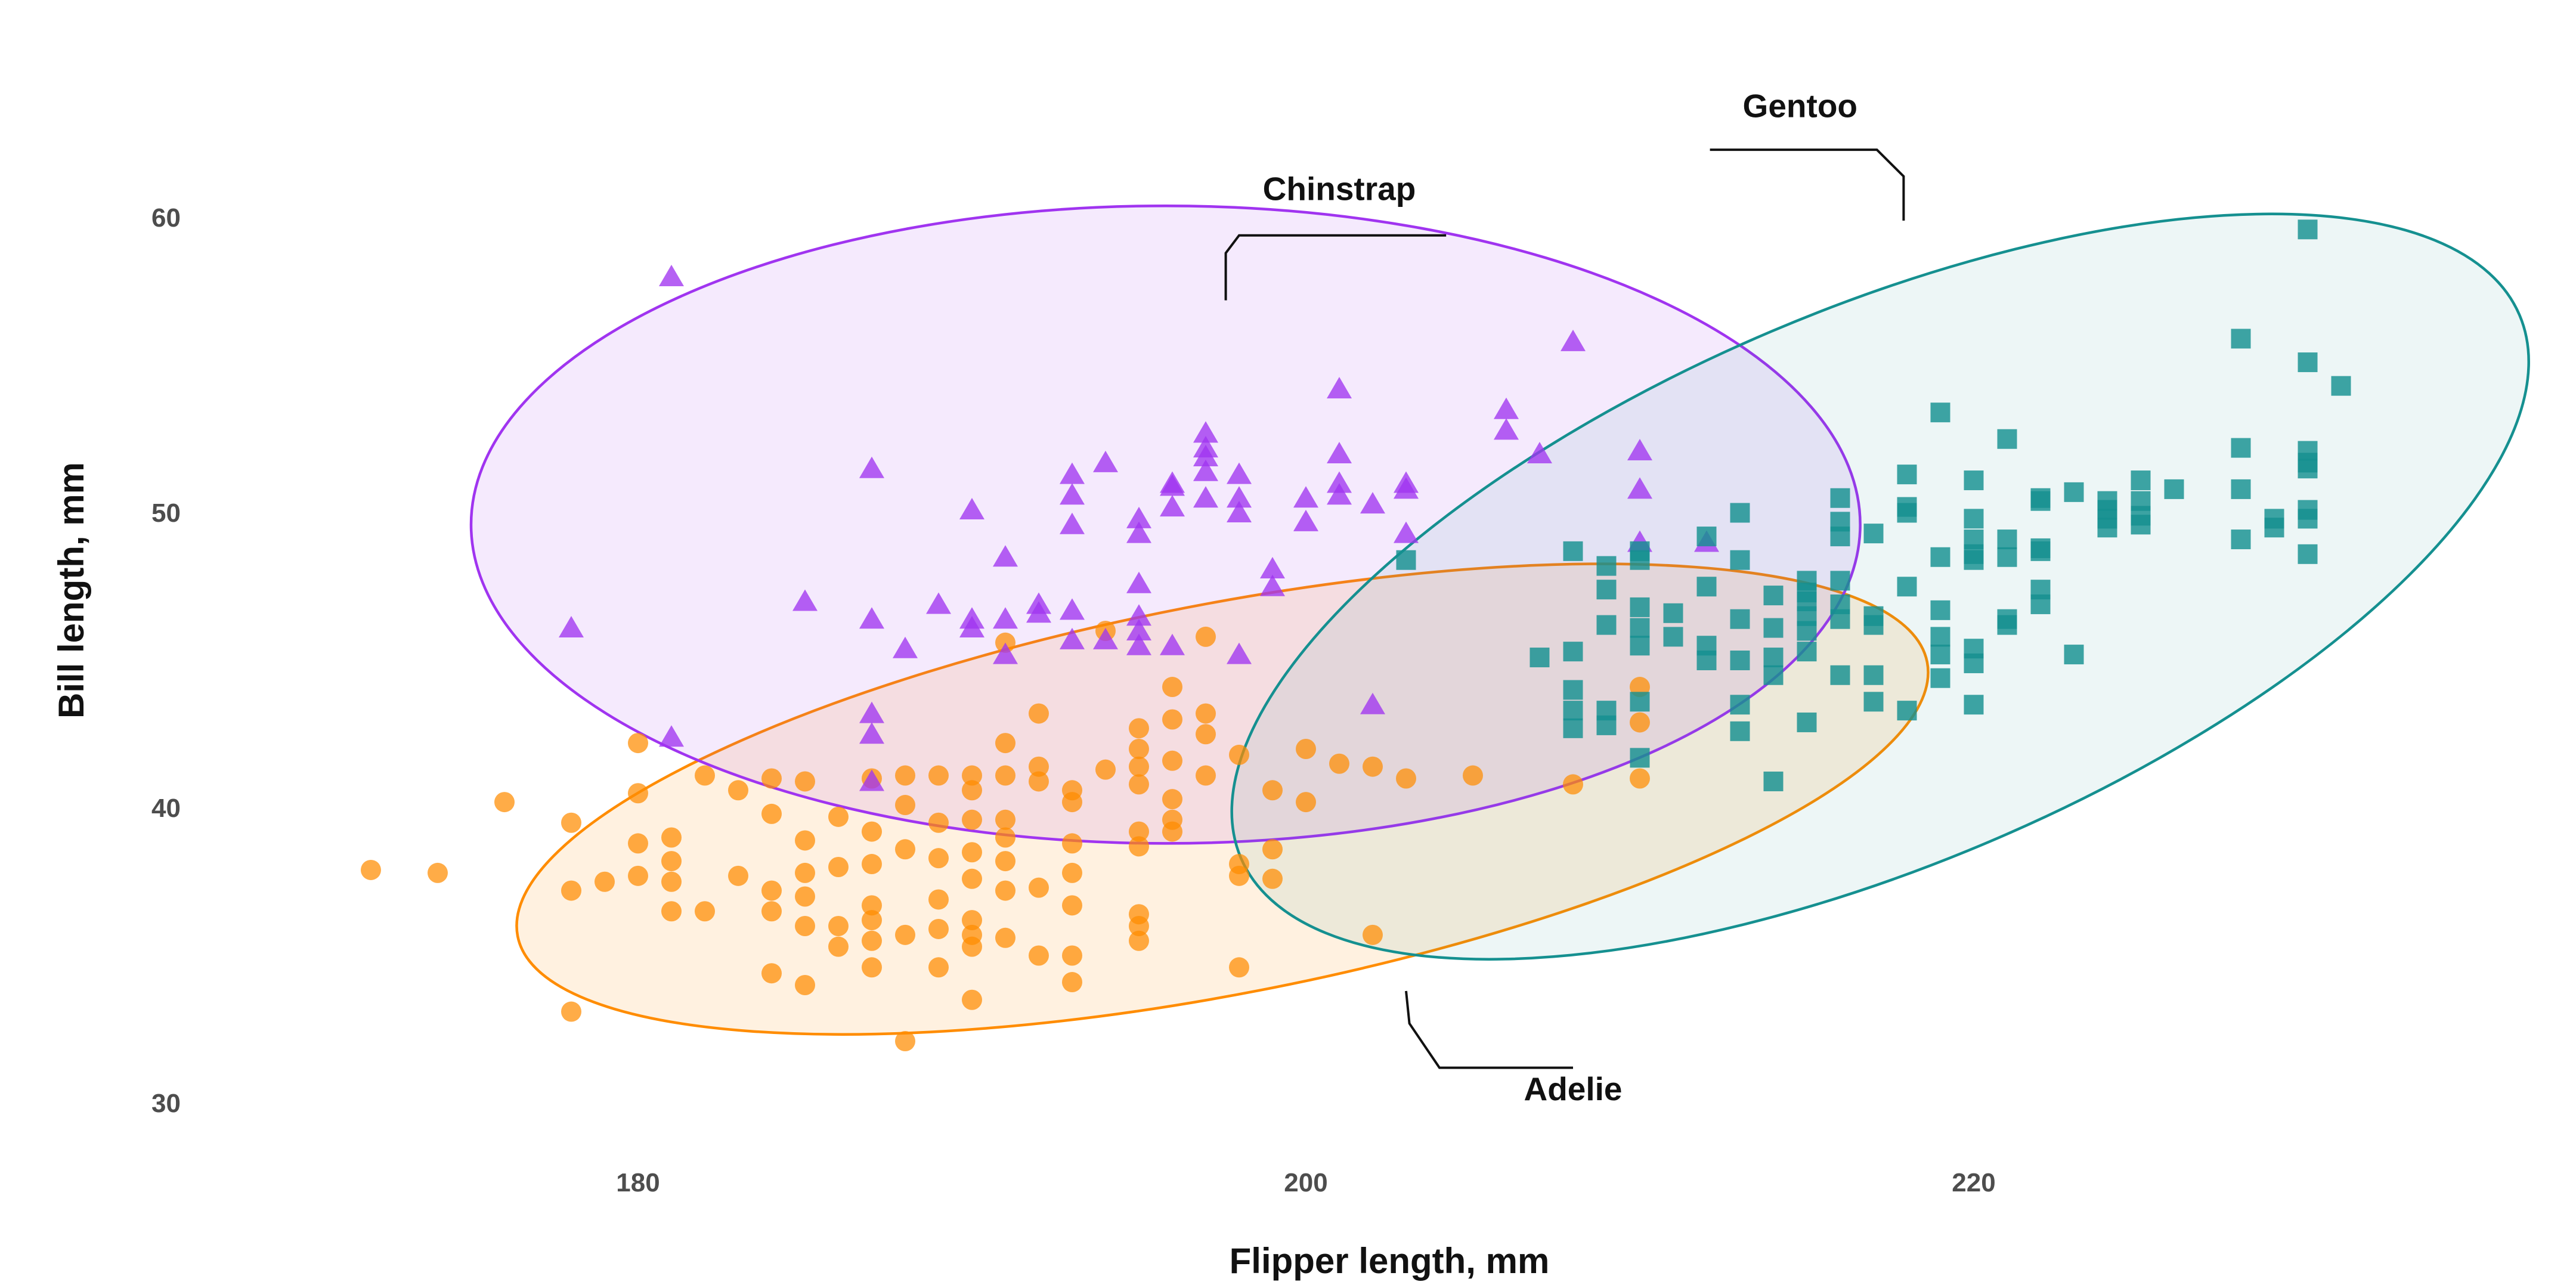 The image size is (2576, 1288). What do you see at coordinates (1489, 1029) in the screenshot?
I see `leader-line-adelie` at bounding box center [1489, 1029].